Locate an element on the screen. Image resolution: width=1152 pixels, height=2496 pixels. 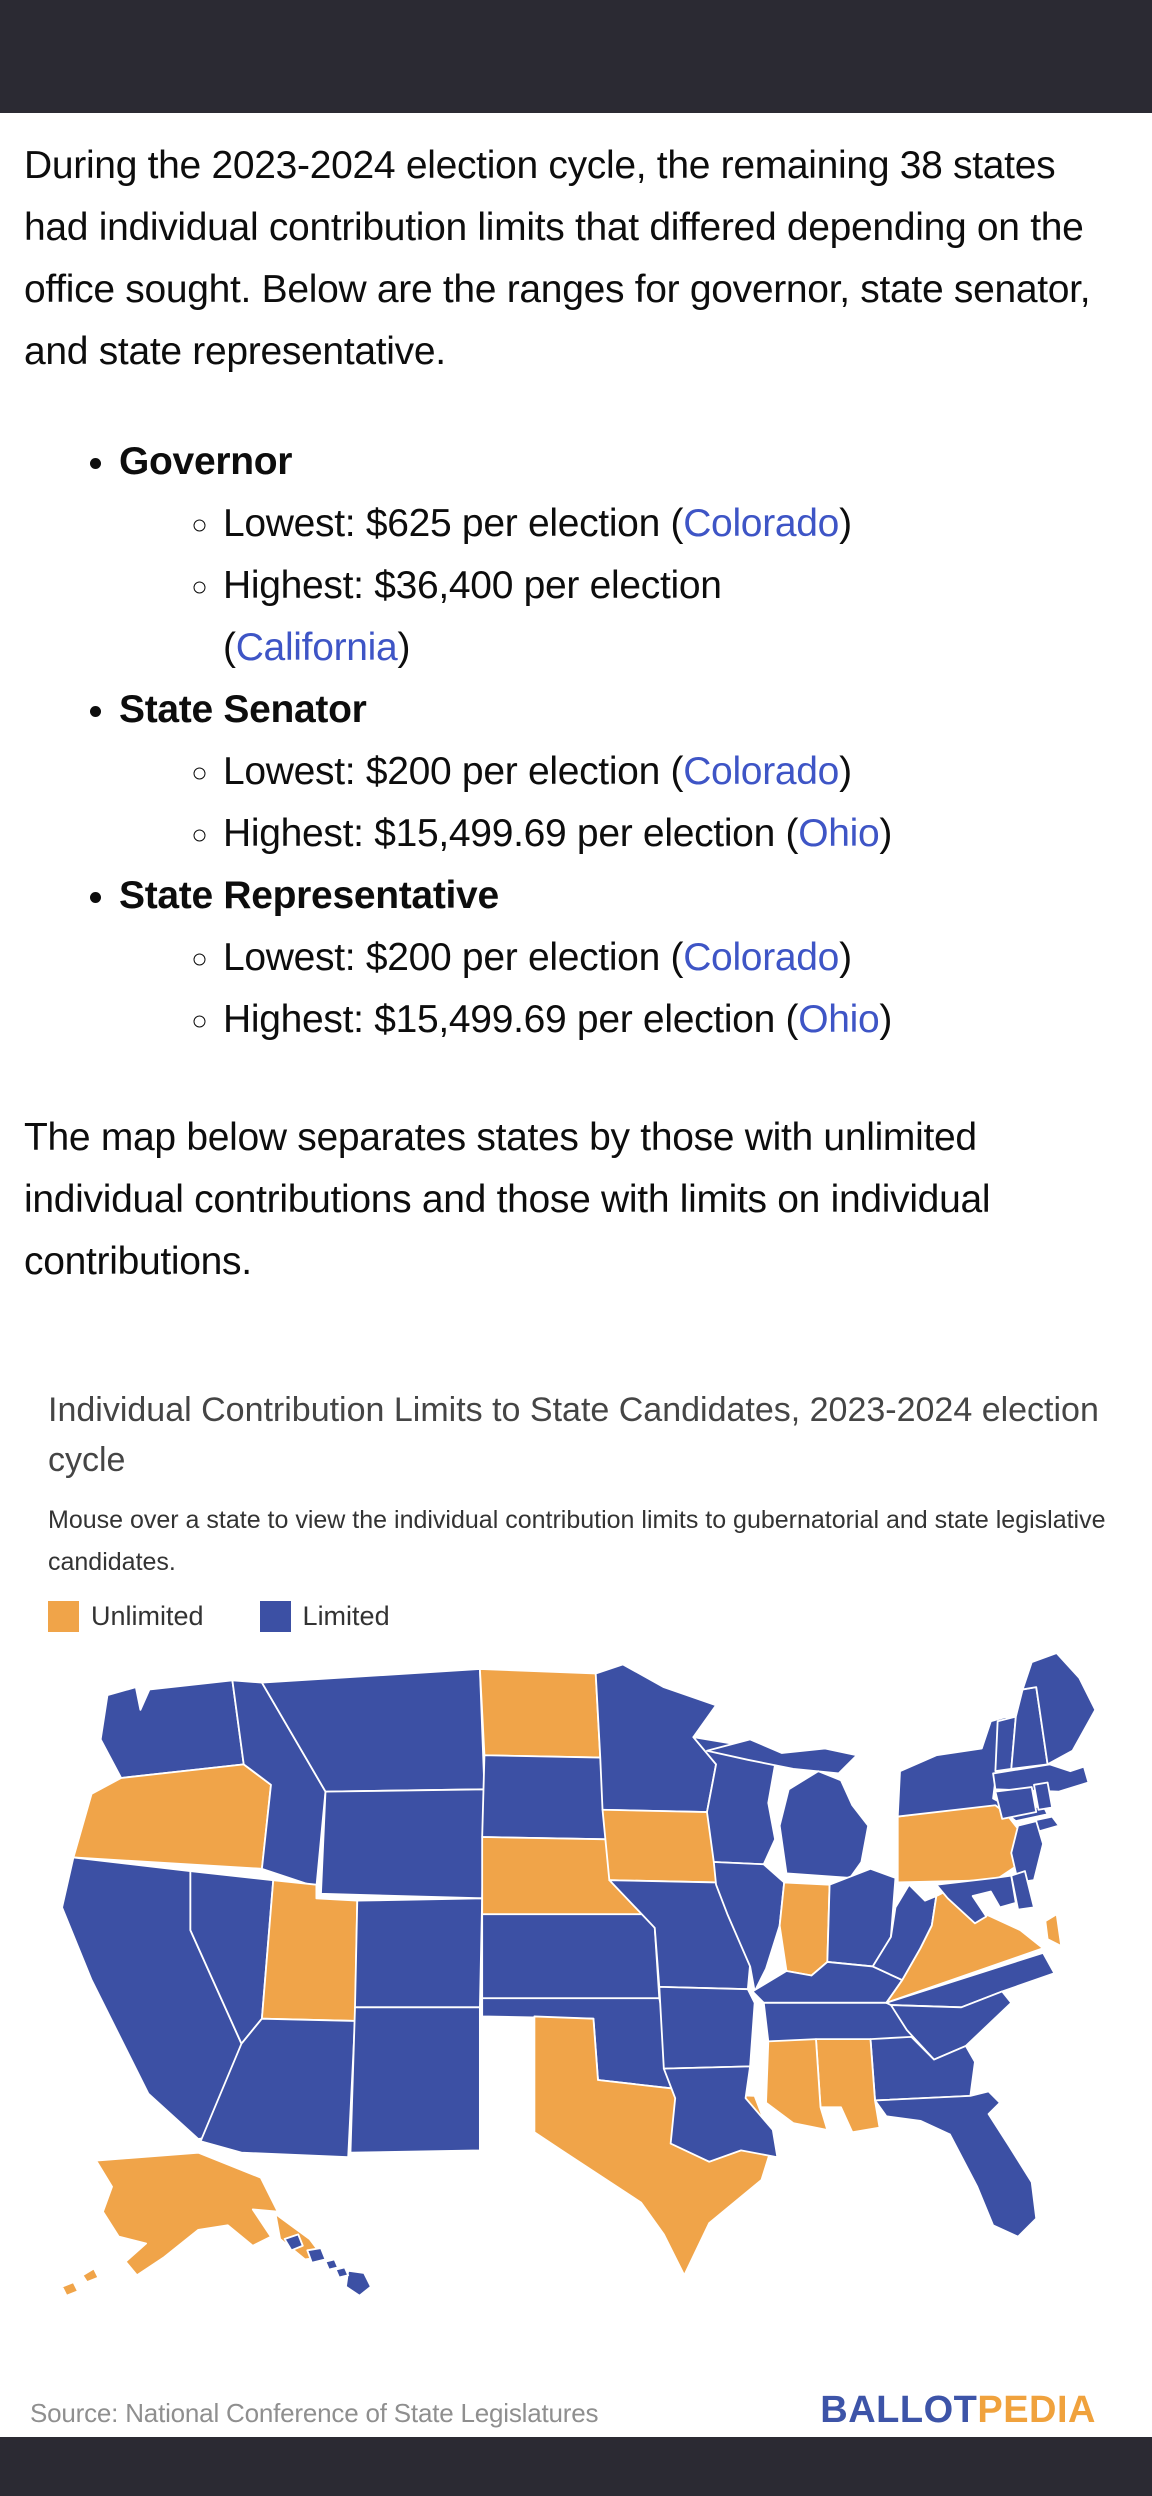
state-washington is located at coordinates (172, 1729).